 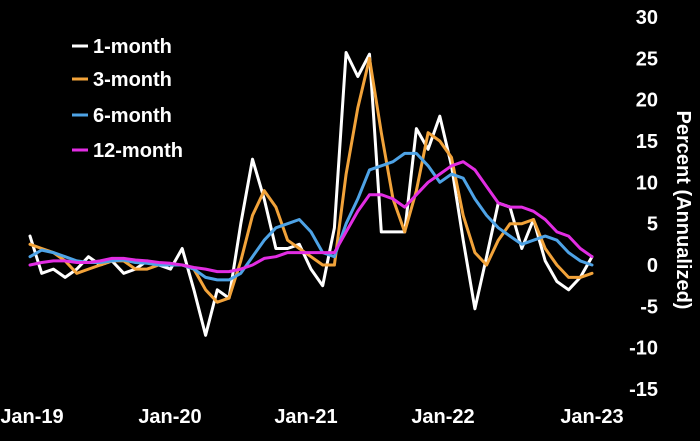 What do you see at coordinates (169, 417) in the screenshot?
I see `x-tick-label: Jan-20` at bounding box center [169, 417].